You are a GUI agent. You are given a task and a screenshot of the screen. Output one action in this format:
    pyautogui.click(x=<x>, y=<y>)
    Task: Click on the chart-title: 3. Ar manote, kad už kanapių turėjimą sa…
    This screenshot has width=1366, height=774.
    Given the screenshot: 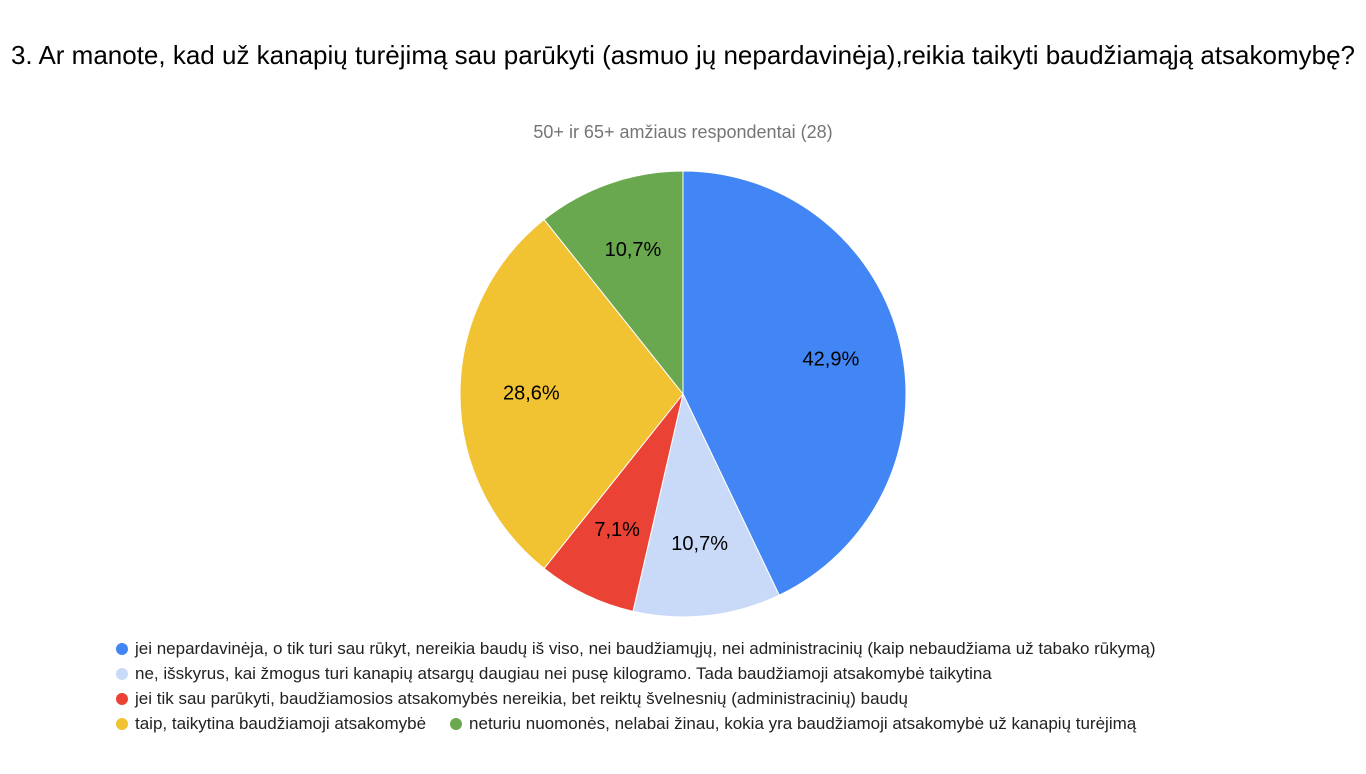 What is the action you would take?
    pyautogui.click(x=683, y=55)
    